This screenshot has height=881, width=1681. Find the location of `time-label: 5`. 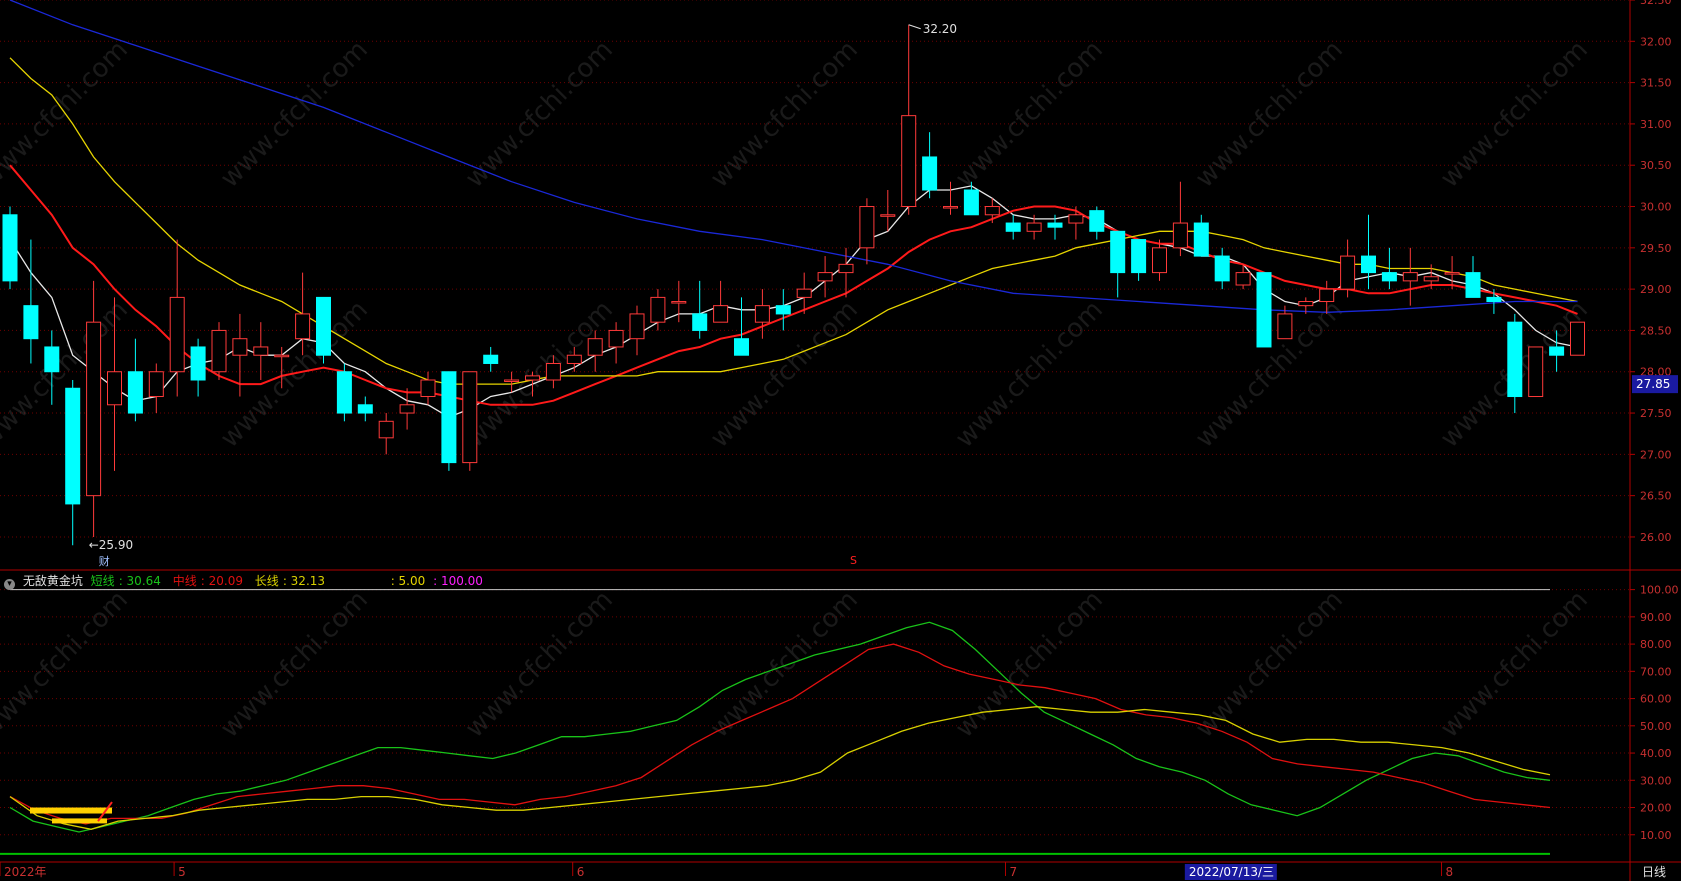

time-label: 5 is located at coordinates (182, 872).